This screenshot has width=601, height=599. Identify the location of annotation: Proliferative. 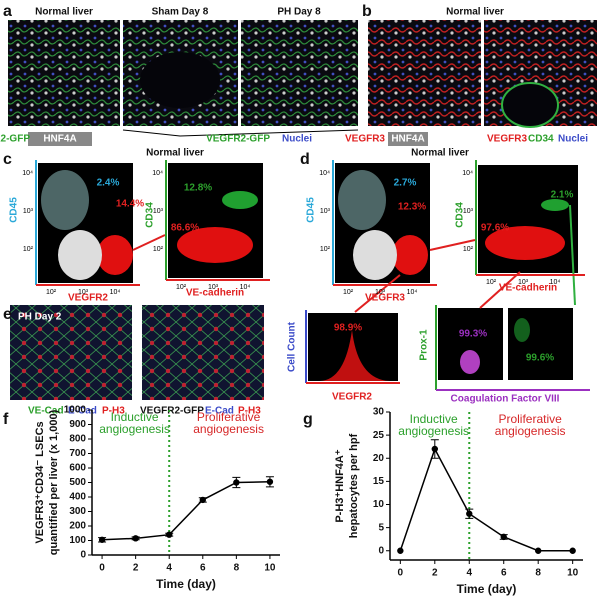
(530, 419).